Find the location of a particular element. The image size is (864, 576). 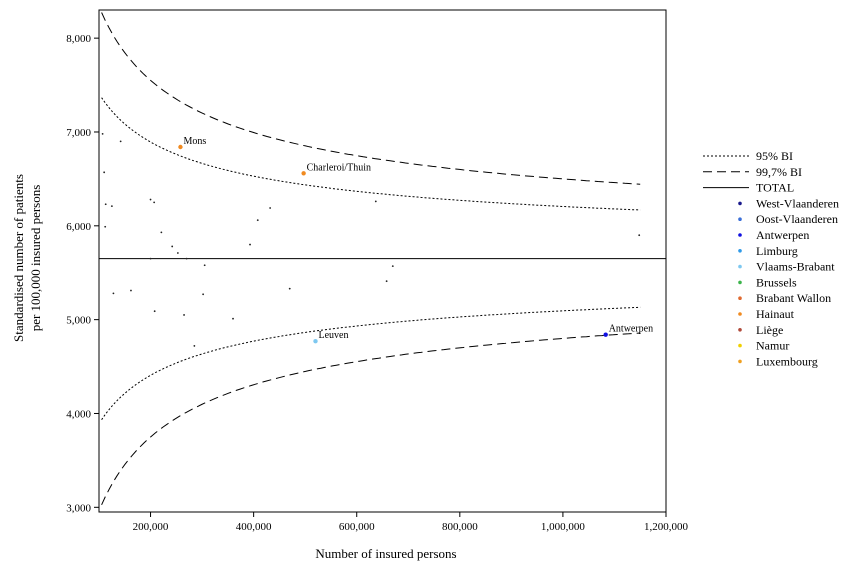

legend-region-label: Hainaut is located at coordinates (775, 314).